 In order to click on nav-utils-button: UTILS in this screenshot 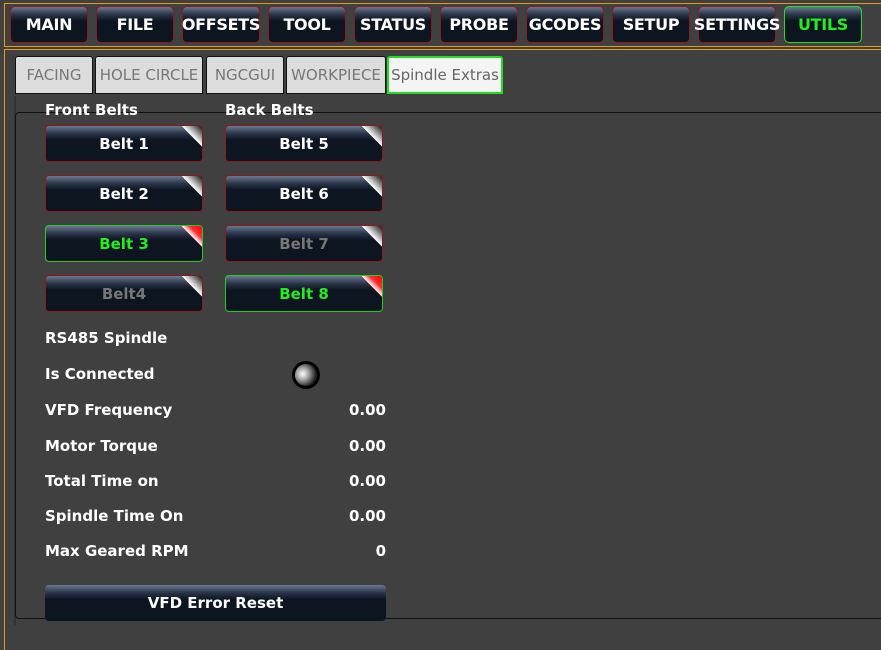, I will do `click(823, 24)`.